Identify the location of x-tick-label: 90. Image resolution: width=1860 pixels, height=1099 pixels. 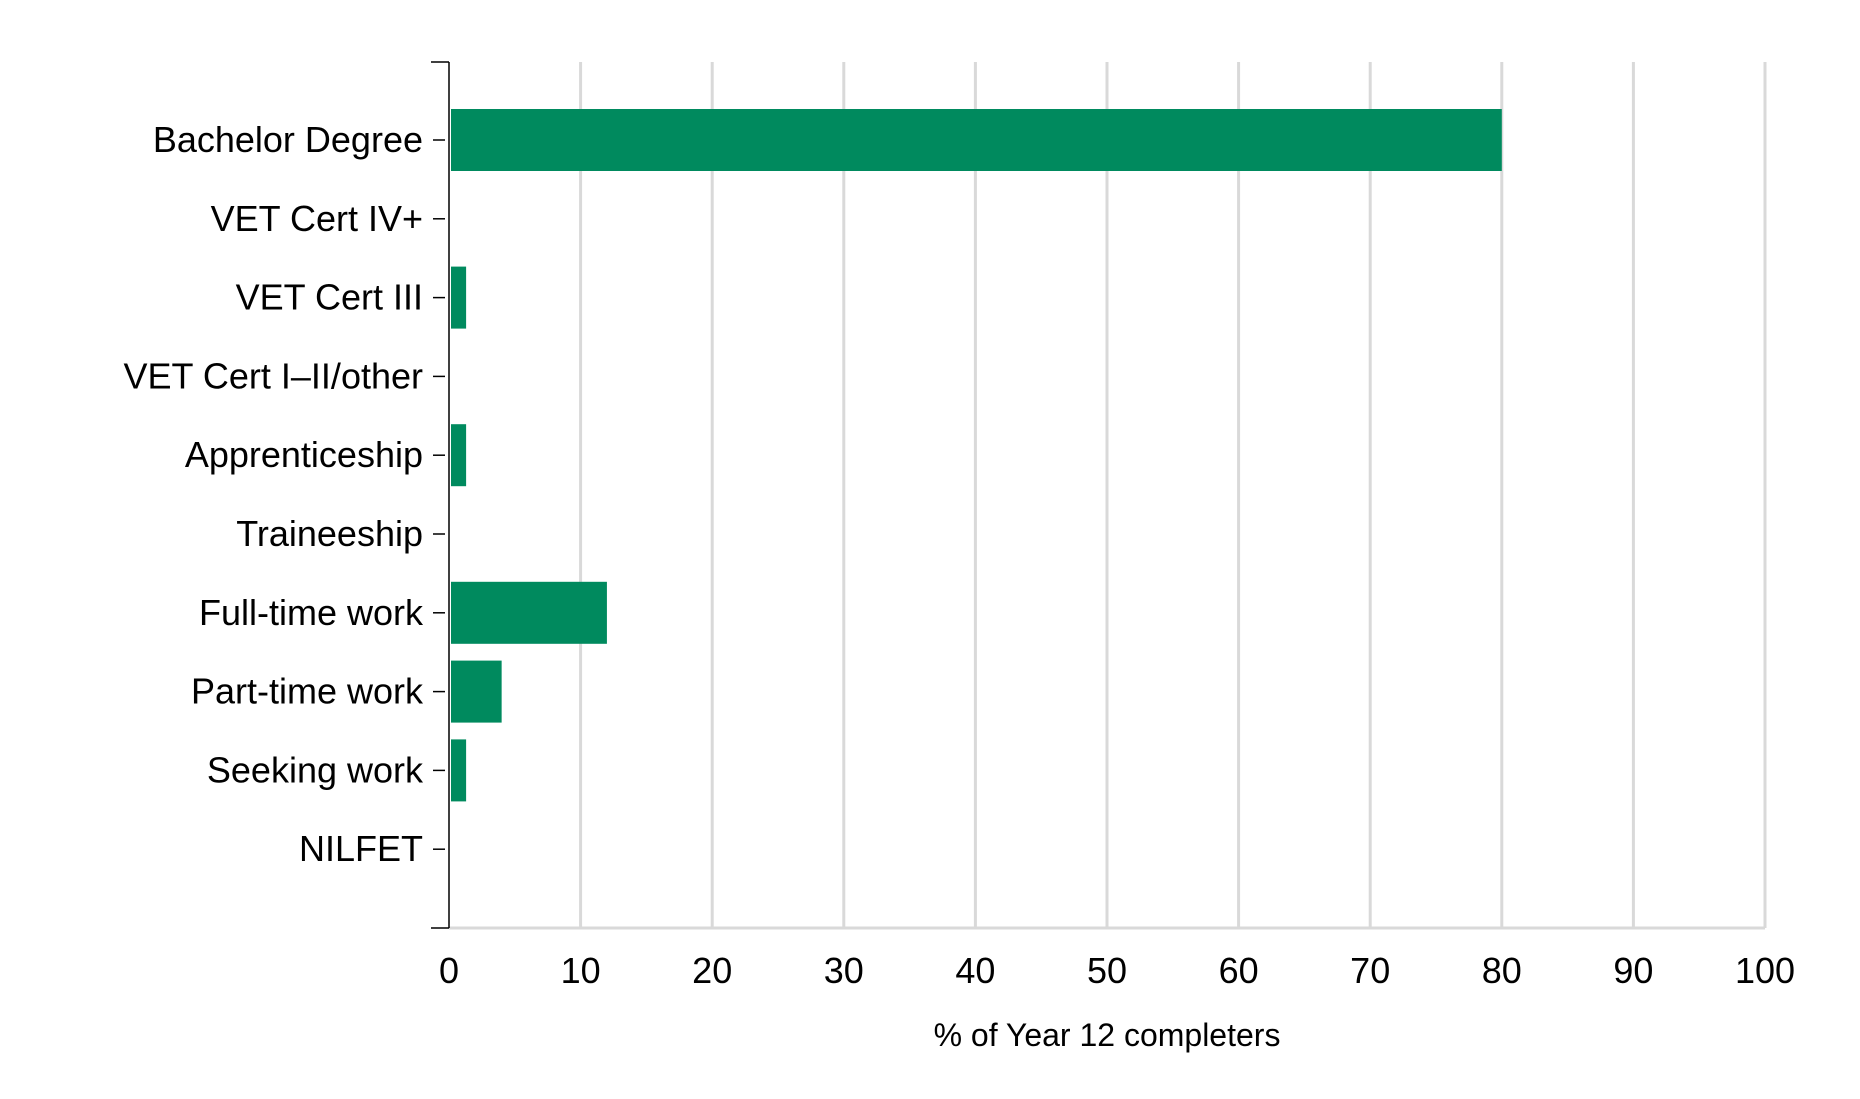
(1633, 970).